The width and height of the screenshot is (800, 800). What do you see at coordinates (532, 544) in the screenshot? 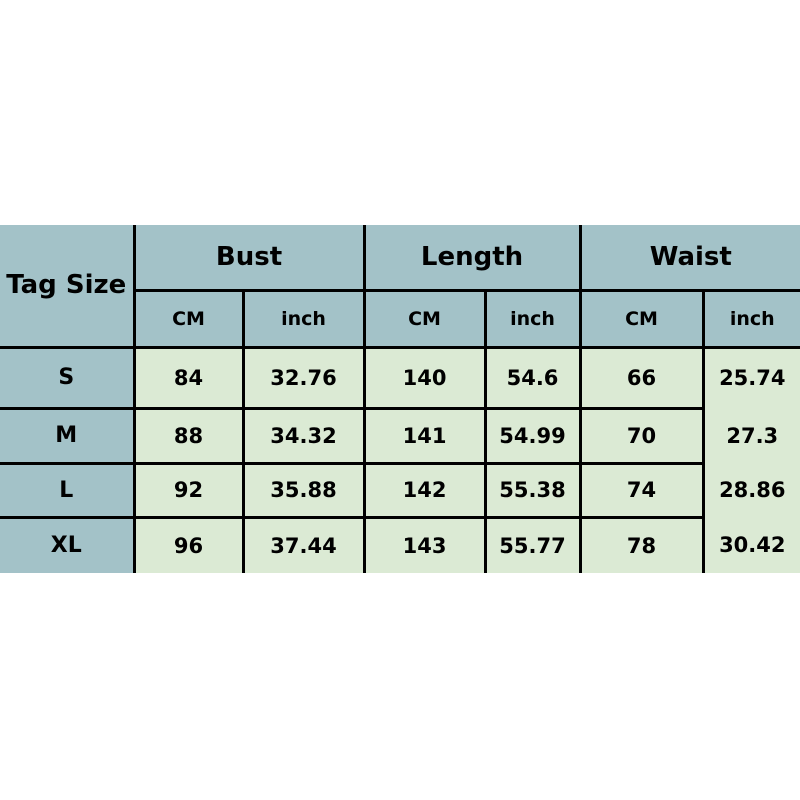
I see `cell-xl-length-inch: 55.77` at bounding box center [532, 544].